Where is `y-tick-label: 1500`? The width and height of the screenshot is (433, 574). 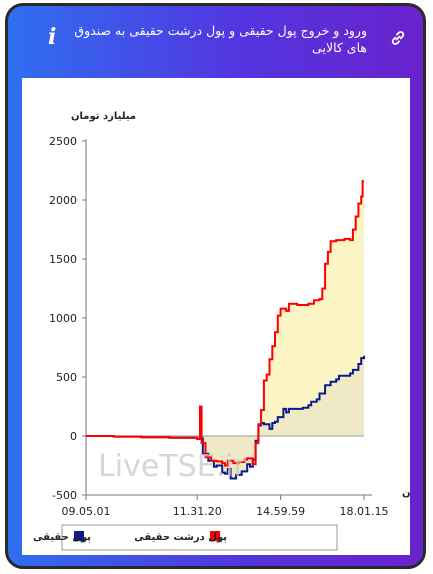 y-tick-label: 1500 is located at coordinates (63, 259).